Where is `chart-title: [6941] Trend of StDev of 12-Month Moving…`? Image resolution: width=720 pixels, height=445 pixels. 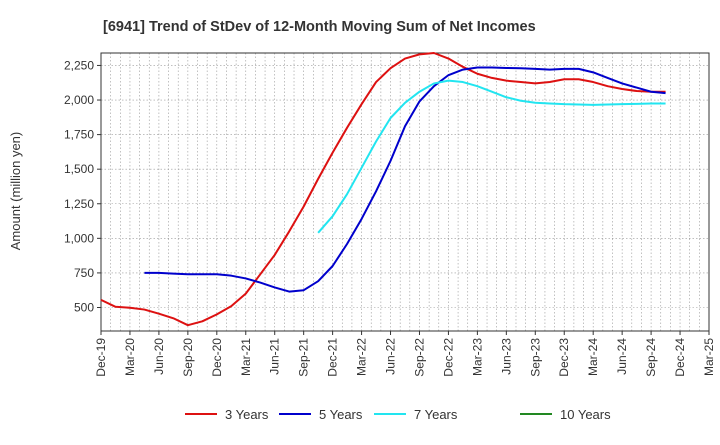
chart-title: [6941] Trend of StDev of 12-Month Moving… is located at coordinates (319, 27).